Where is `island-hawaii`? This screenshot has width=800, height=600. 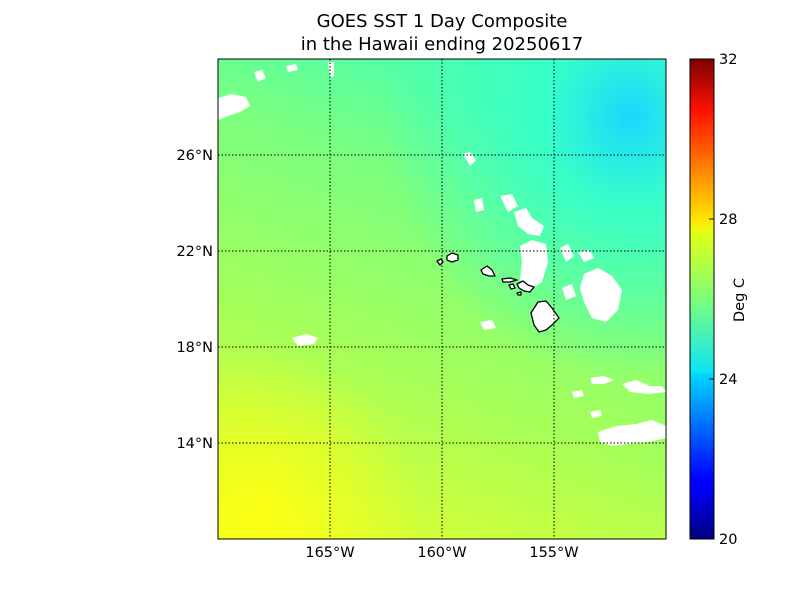 island-hawaii is located at coordinates (545, 316).